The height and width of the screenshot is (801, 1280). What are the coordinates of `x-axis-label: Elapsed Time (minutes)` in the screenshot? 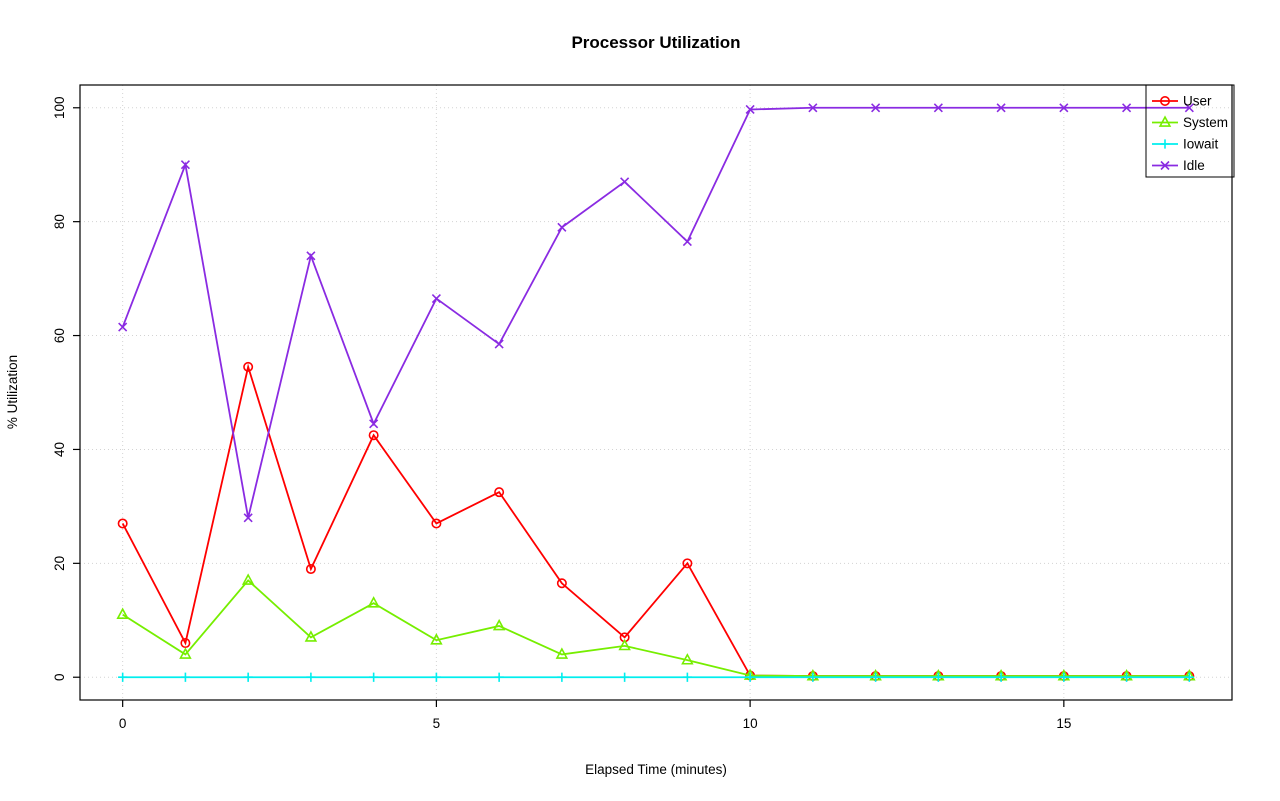 It's located at (656, 769).